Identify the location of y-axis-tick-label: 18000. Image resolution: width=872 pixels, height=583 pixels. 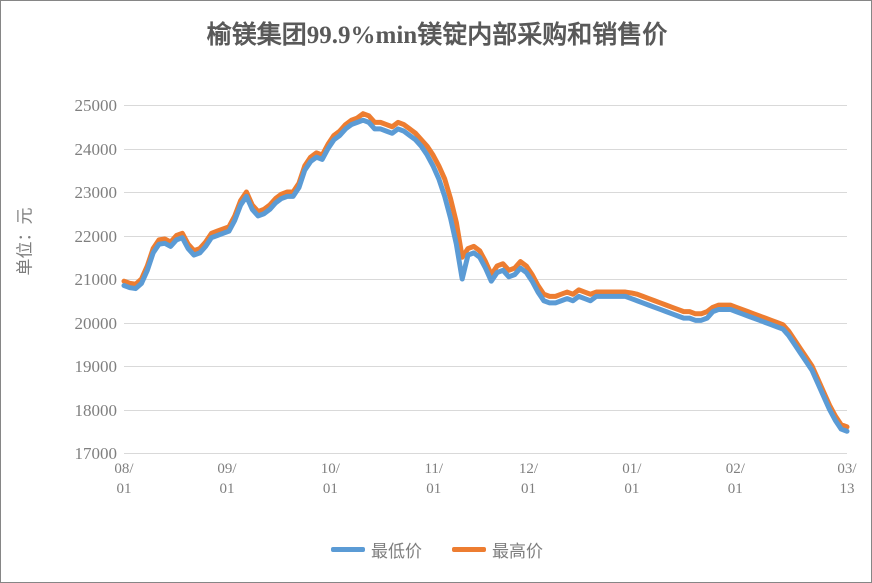
(96, 410).